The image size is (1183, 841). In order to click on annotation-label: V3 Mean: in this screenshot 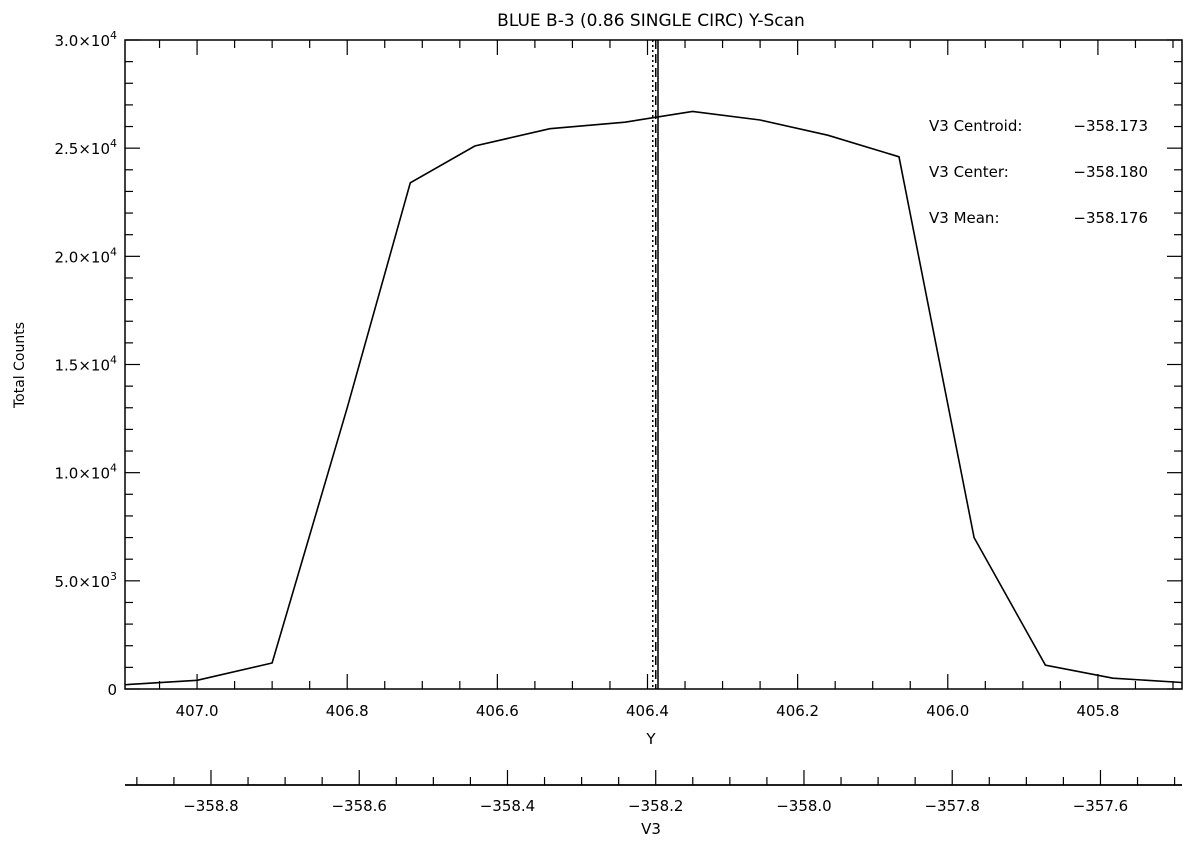, I will do `click(964, 218)`.